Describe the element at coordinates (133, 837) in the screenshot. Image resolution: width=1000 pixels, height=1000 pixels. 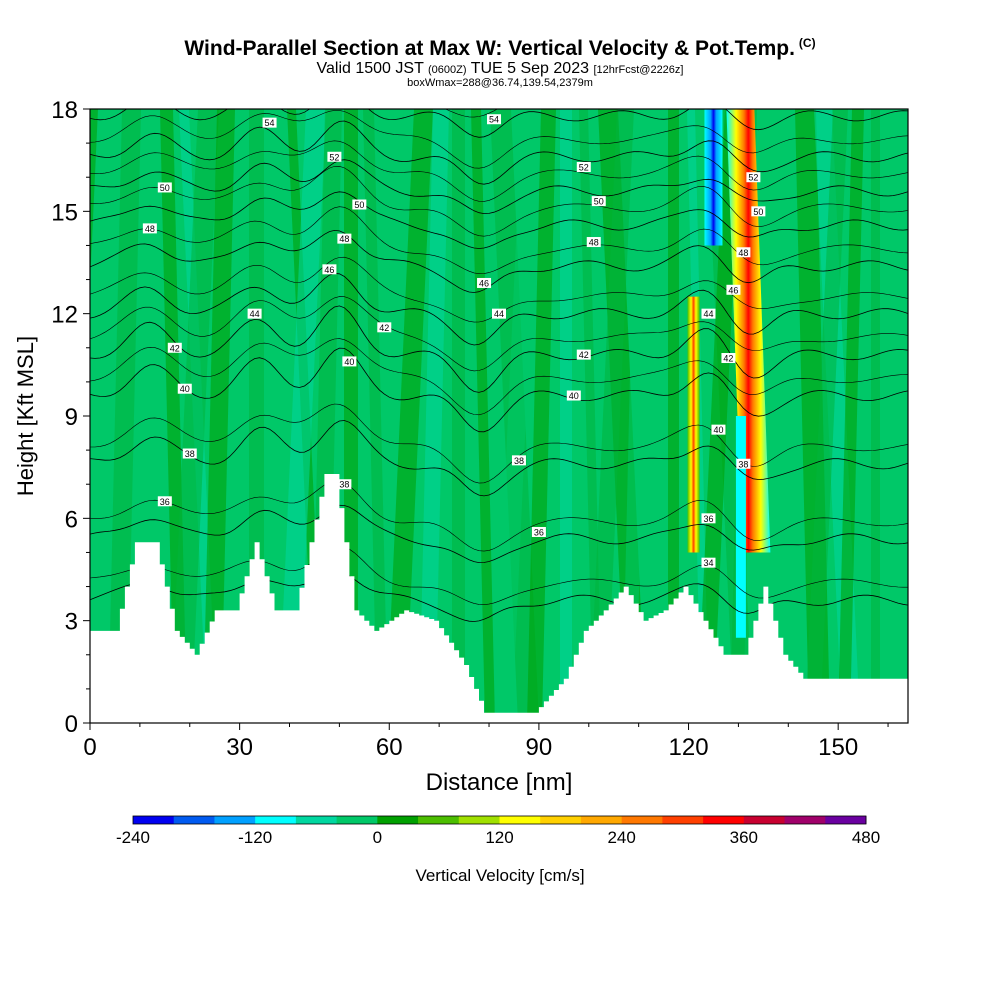
I see `colorbar-tick-label: -240` at that location.